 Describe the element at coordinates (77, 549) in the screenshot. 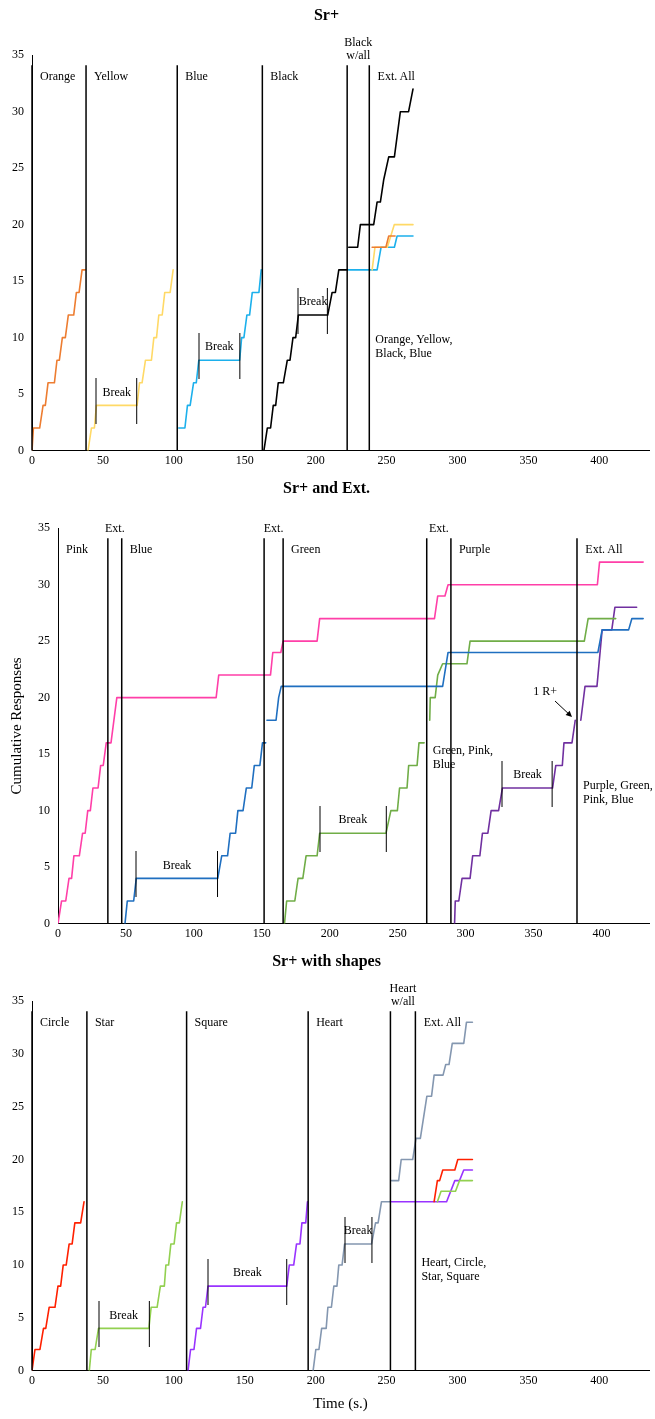

I see `annotation: Pink` at that location.